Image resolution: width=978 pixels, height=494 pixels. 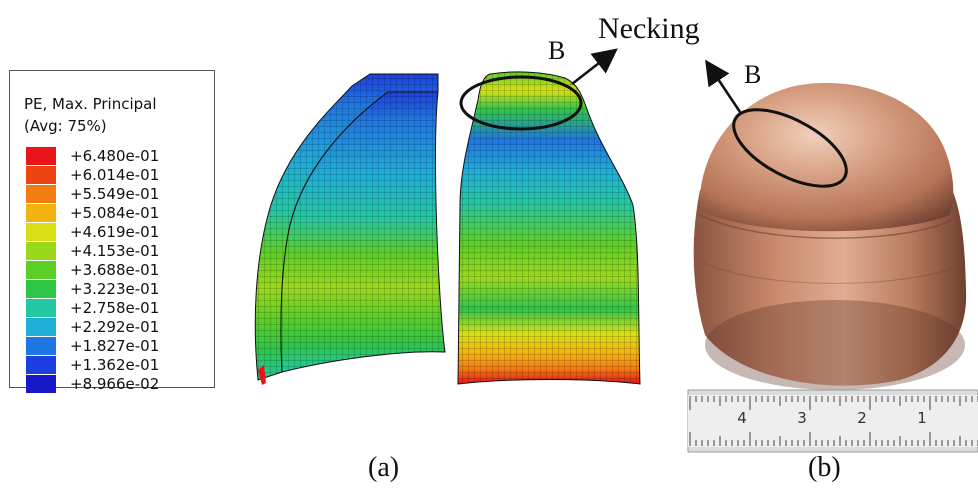 I want to click on necking-arrow-fe, so click(x=594, y=66).